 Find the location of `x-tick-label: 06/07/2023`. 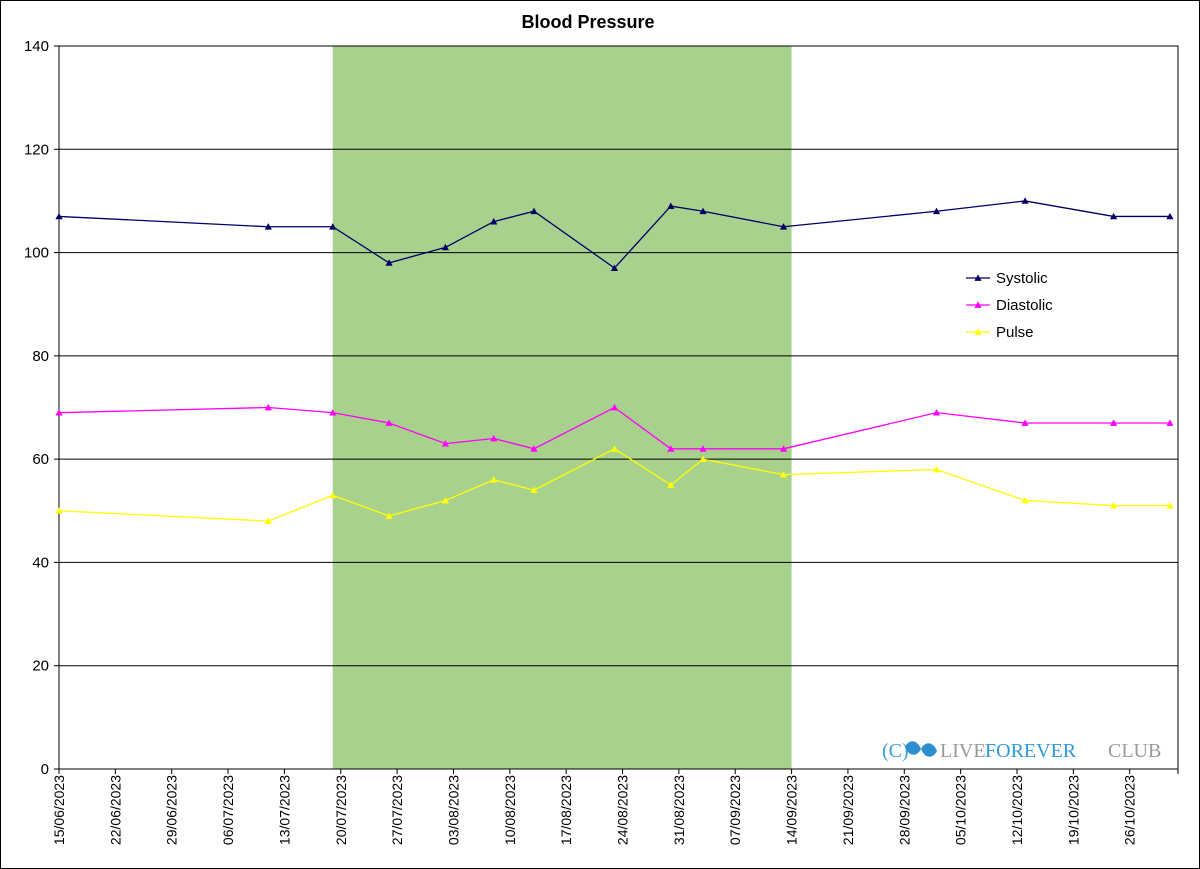

x-tick-label: 06/07/2023 is located at coordinates (228, 810).